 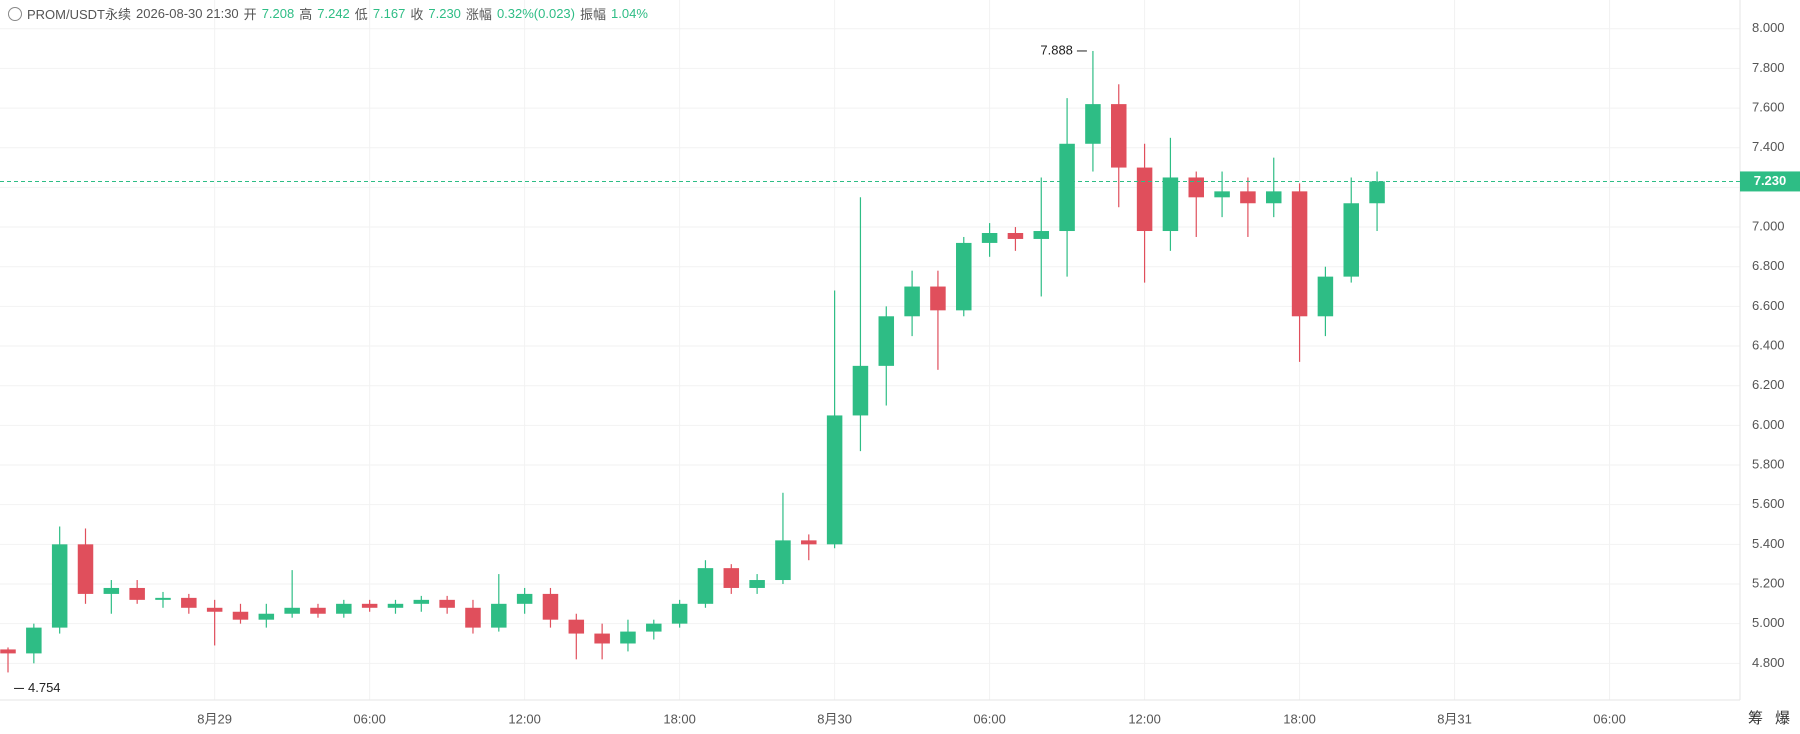 I want to click on x-tick-label: 8月30, so click(x=834, y=718).